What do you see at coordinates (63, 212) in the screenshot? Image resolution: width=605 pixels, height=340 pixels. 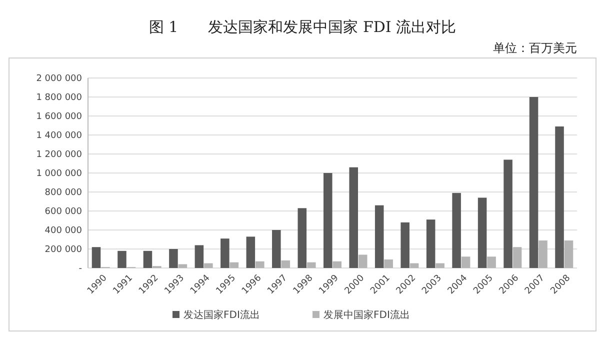 I see `y-tick-label: 600 000` at bounding box center [63, 212].